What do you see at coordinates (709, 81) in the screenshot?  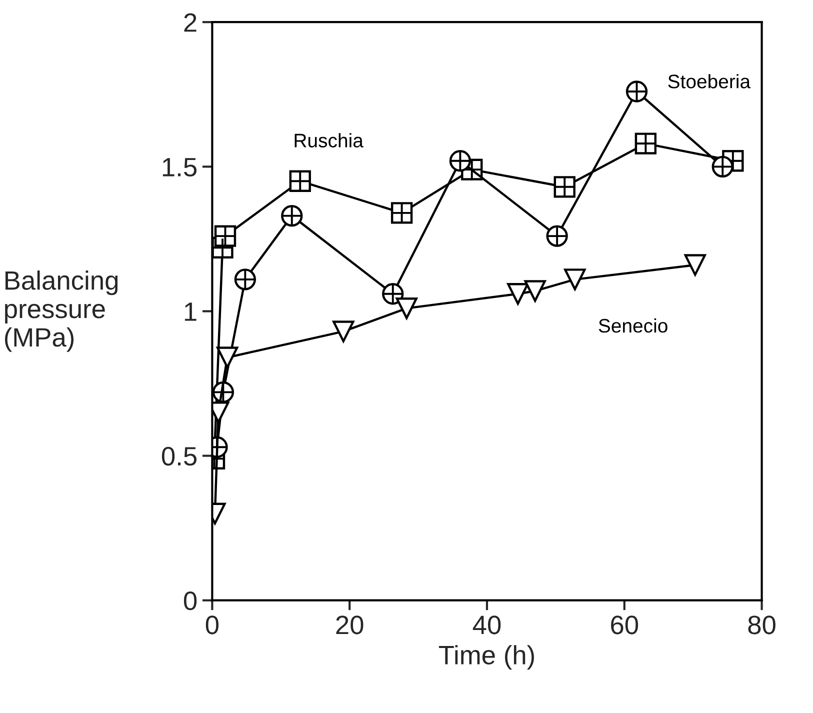 I see `series-label: Stoeberia` at bounding box center [709, 81].